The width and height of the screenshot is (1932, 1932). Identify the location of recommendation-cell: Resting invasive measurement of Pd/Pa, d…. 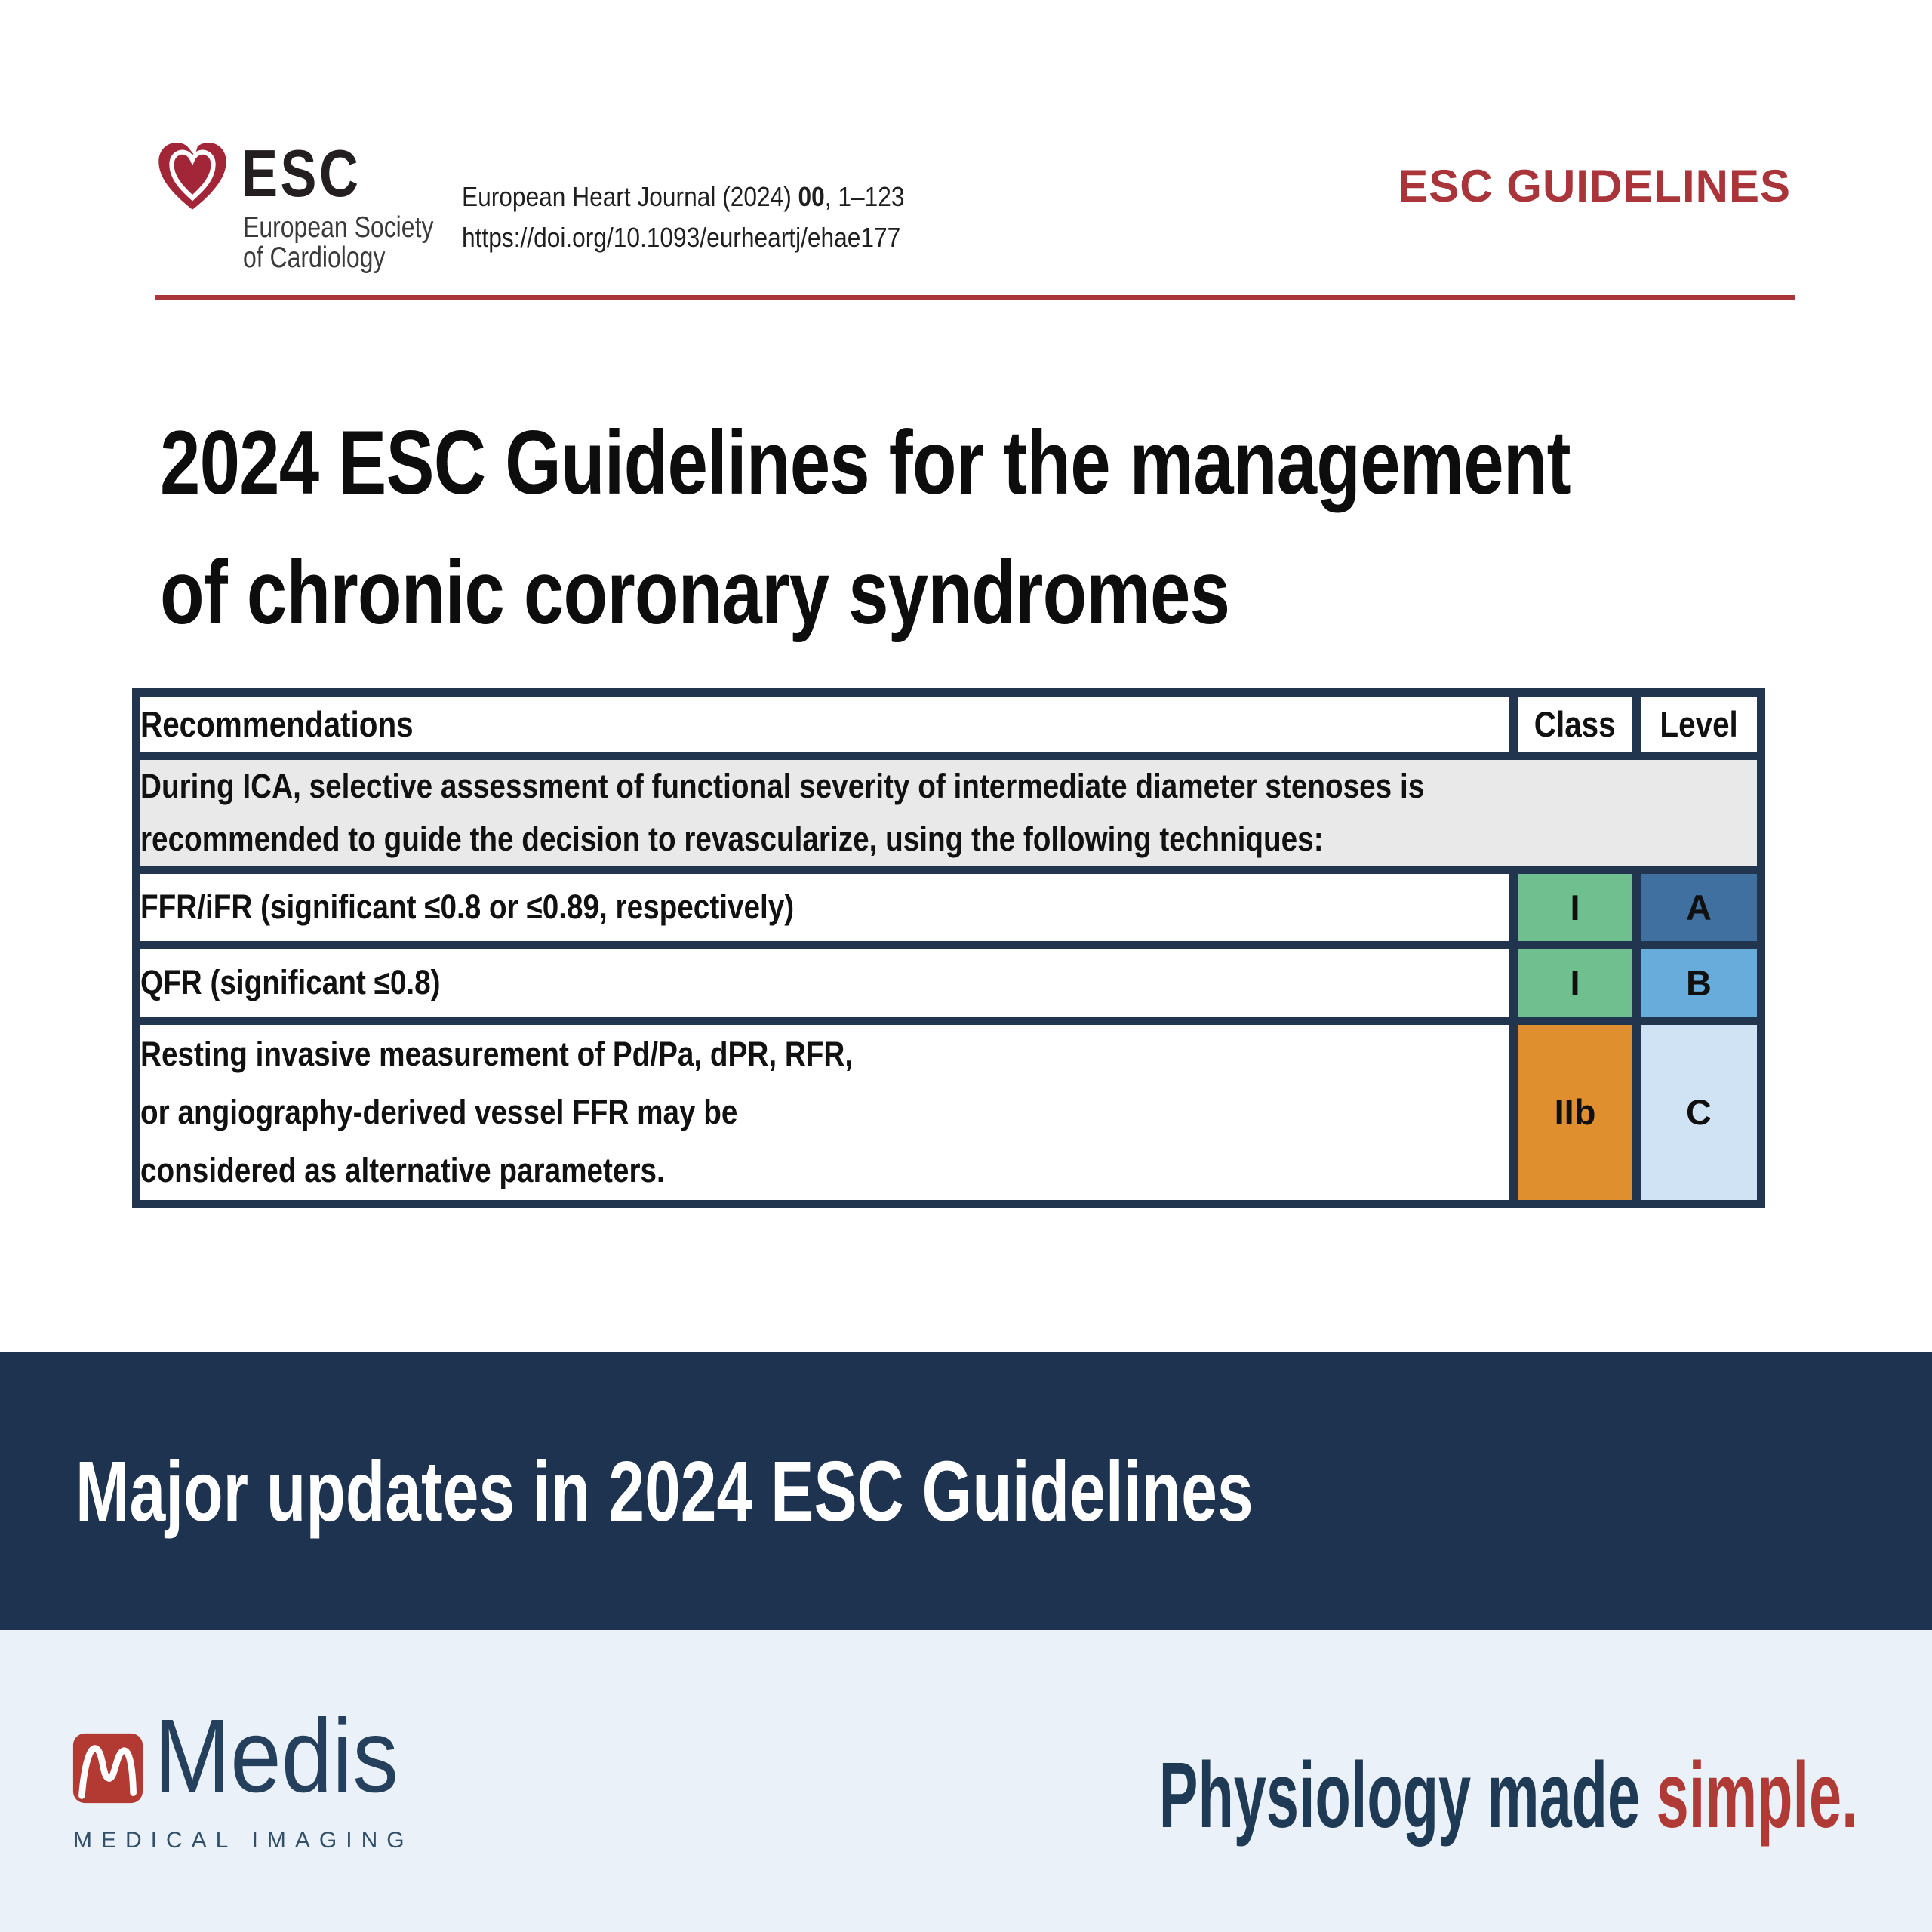
(825, 1112).